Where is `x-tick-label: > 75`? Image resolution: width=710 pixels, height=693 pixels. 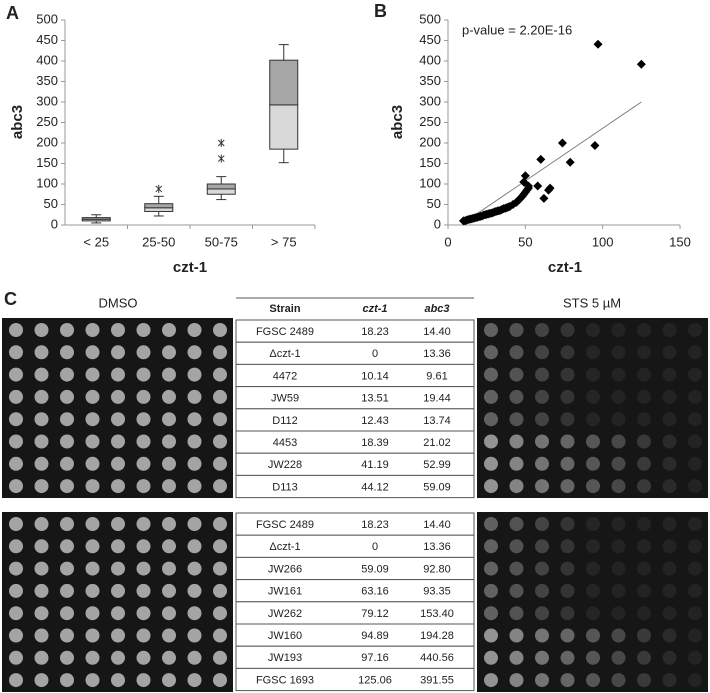 x-tick-label: > 75 is located at coordinates (284, 241).